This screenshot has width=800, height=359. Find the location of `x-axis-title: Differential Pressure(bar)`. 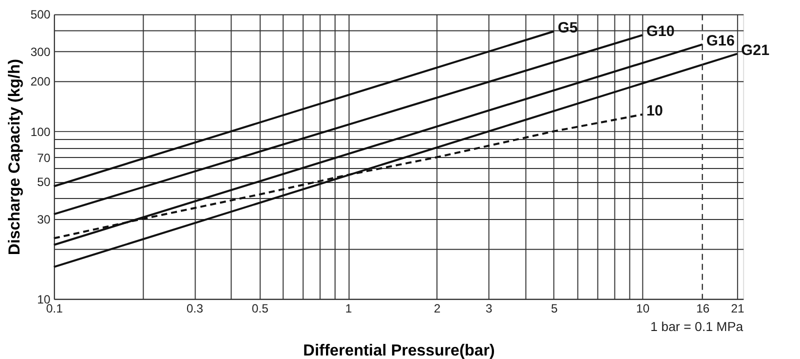

x-axis-title: Differential Pressure(bar) is located at coordinates (399, 350).